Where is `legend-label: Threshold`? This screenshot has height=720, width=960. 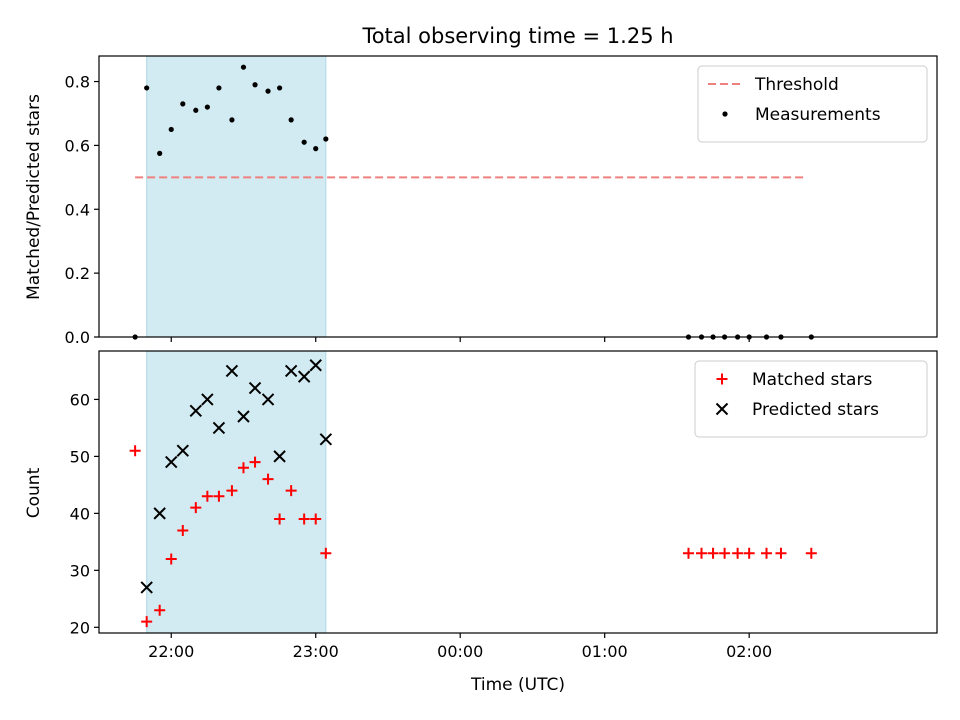 legend-label: Threshold is located at coordinates (796, 85).